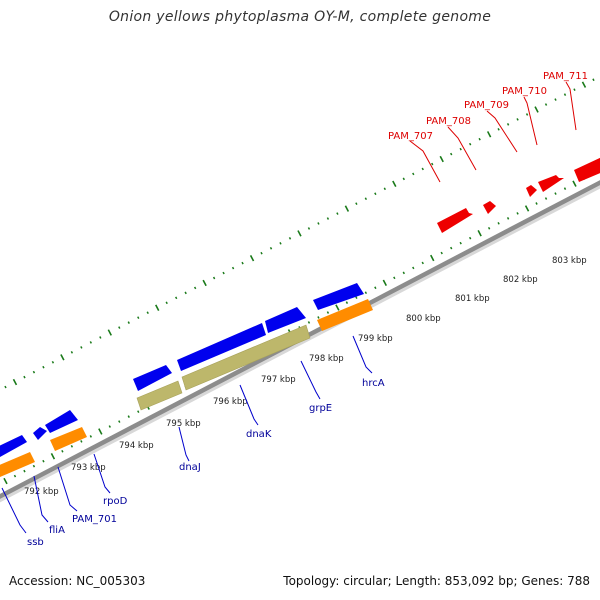 Image resolution: width=600 pixels, height=600 pixels. What do you see at coordinates (524, 91) in the screenshot?
I see `gene-label-pam-710: PAM_710` at bounding box center [524, 91].